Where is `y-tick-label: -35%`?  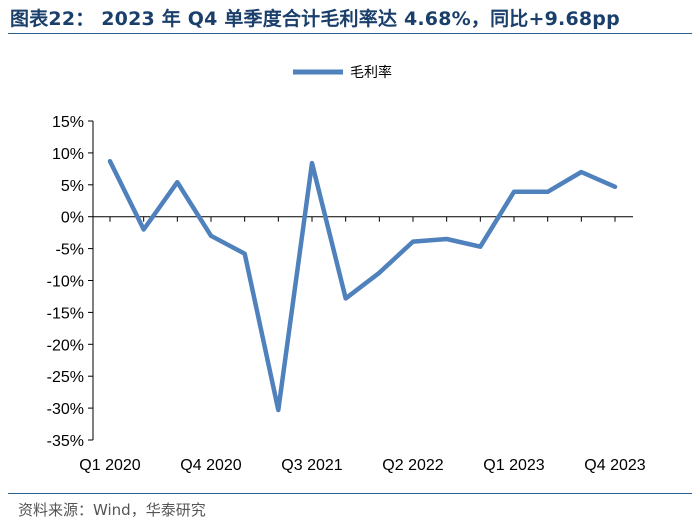
y-tick-label: -35% is located at coordinates (65, 441).